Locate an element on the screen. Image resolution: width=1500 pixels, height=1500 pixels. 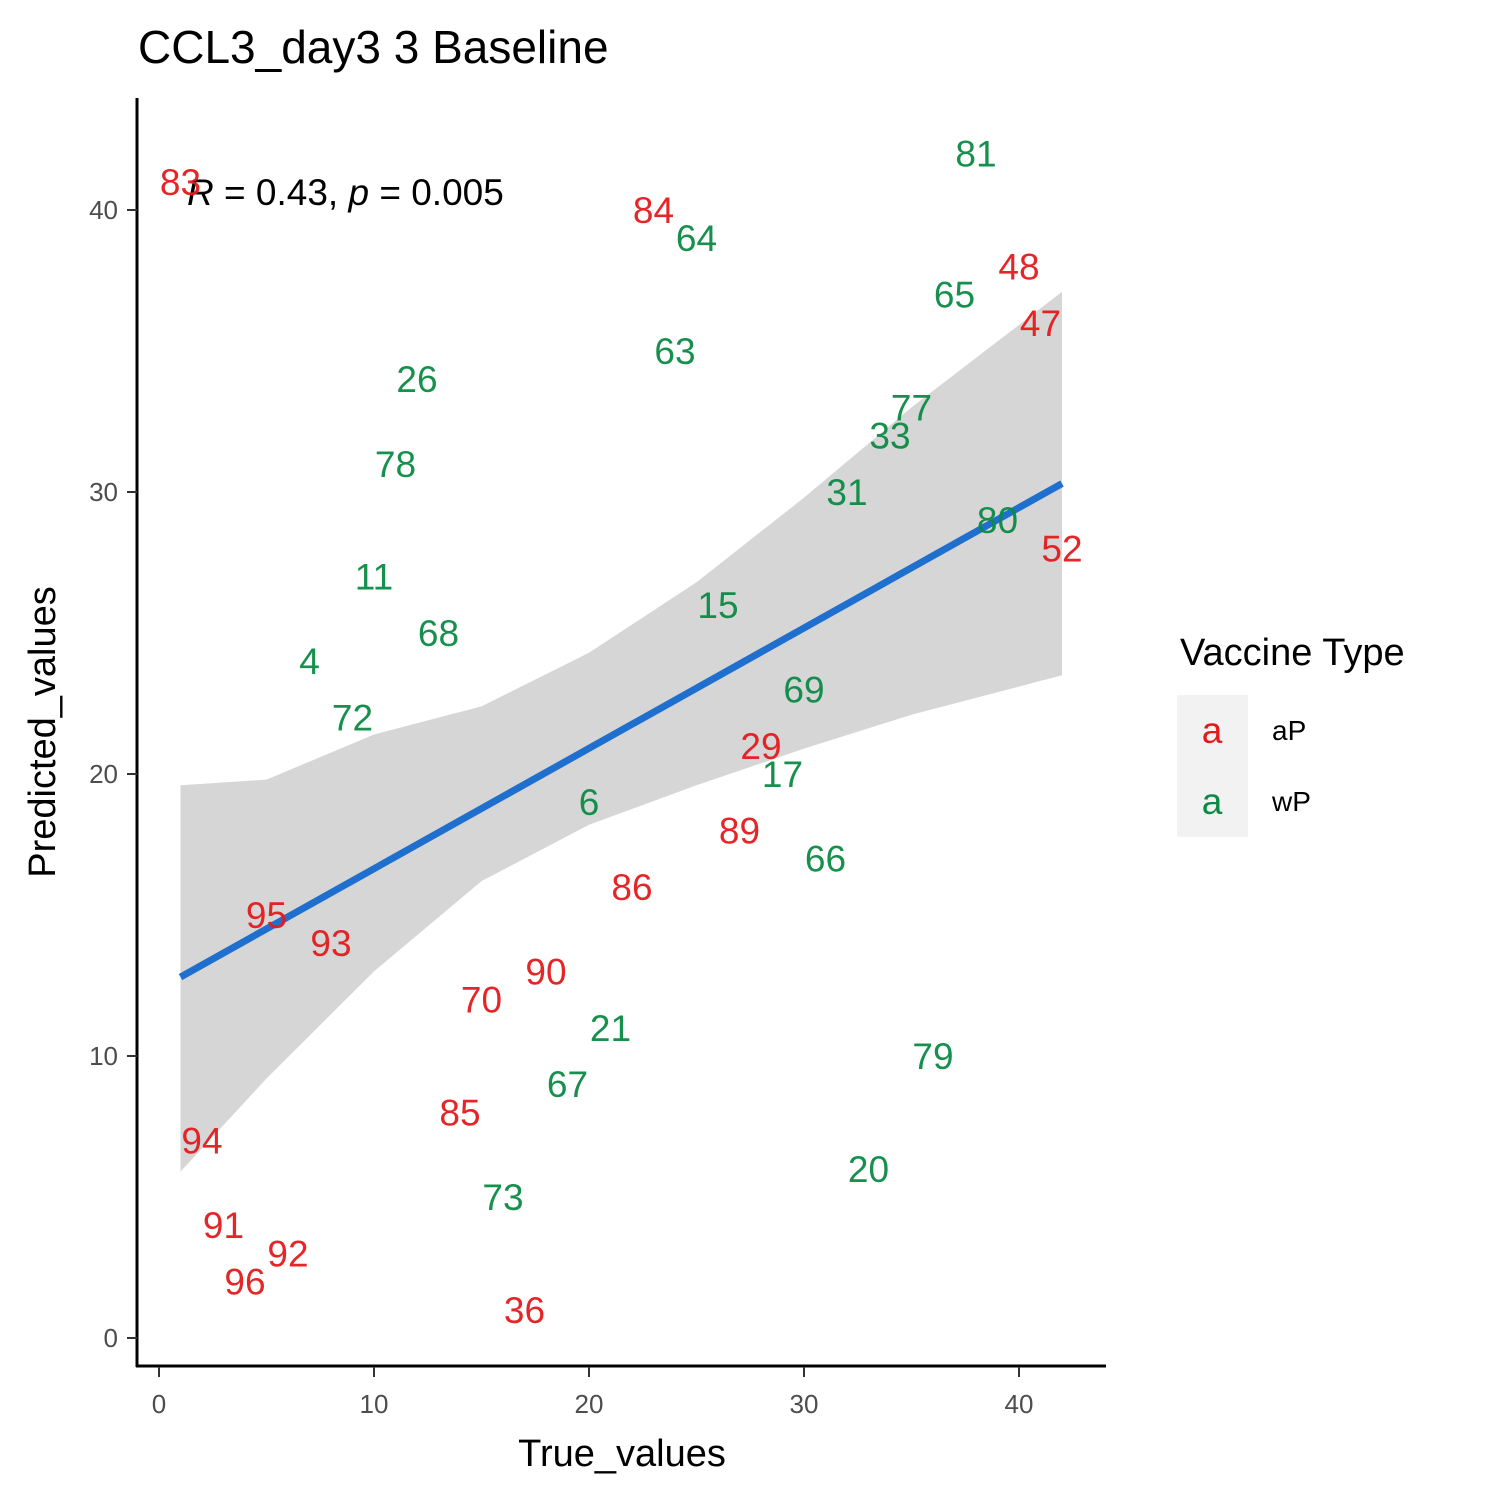
point-label-aP-70: 70 is located at coordinates (481, 1000).